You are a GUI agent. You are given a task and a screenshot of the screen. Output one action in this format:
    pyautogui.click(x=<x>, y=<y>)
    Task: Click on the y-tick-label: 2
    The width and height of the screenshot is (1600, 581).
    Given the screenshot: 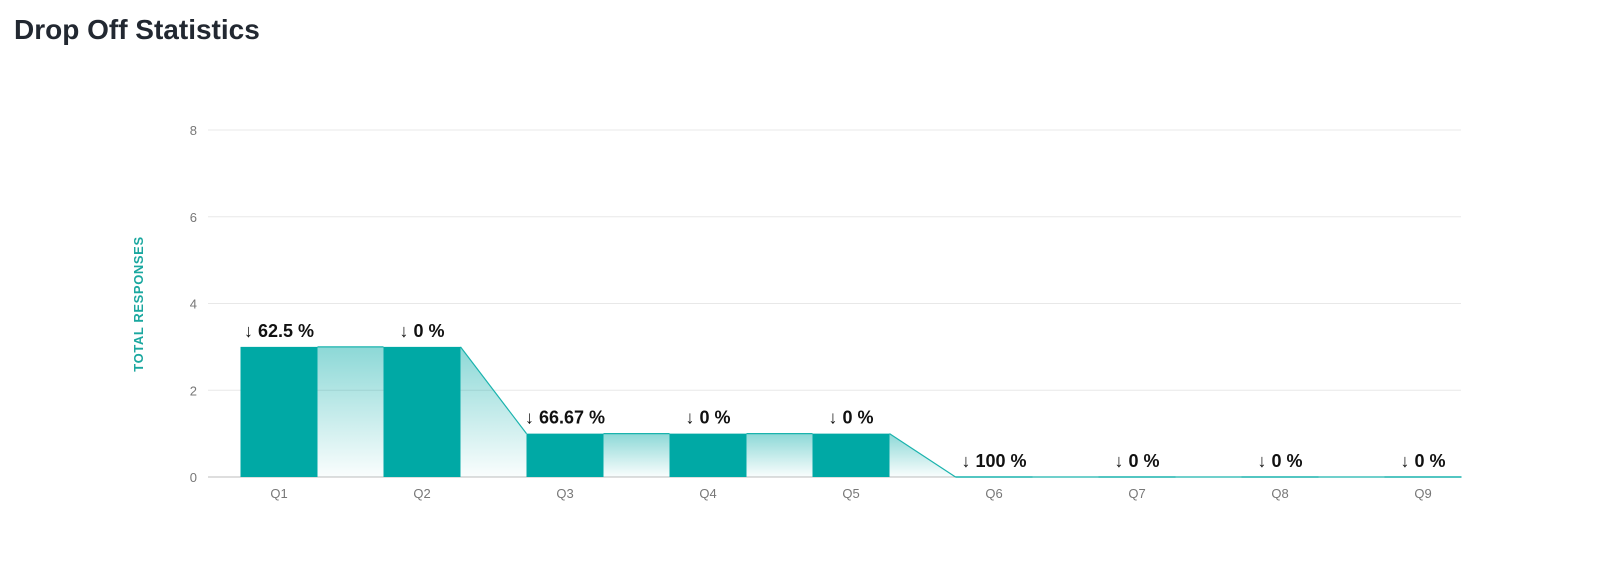 What is the action you would take?
    pyautogui.click(x=193, y=390)
    